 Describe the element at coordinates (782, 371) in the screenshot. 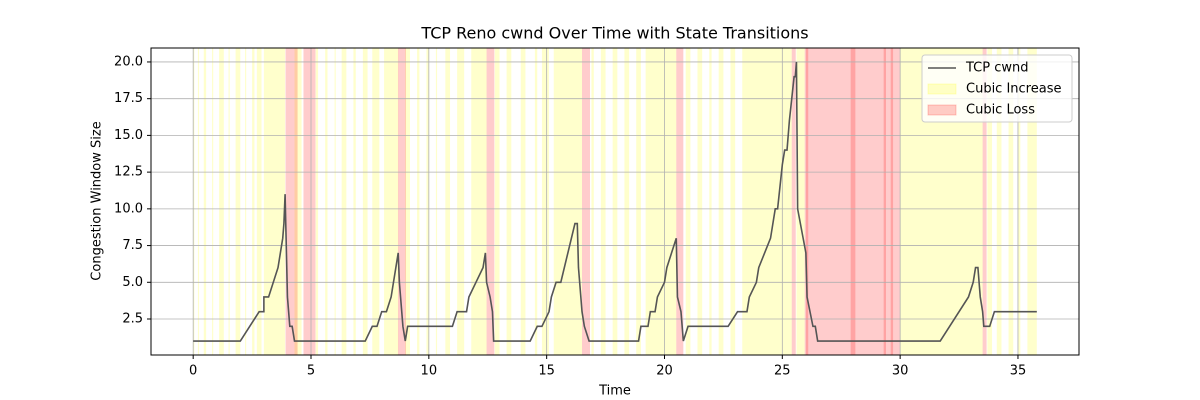

I see `x-tick-label: 25` at that location.